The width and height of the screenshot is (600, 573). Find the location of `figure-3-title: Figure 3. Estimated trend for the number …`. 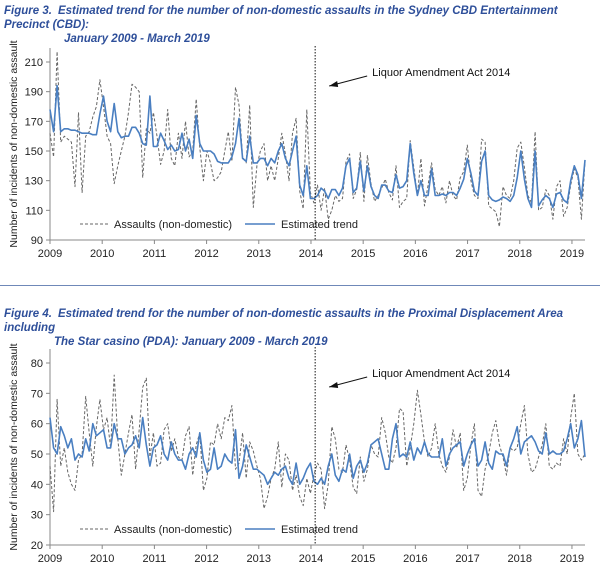

figure-3-title: Figure 3. Estimated trend for the number … is located at coordinates (302, 25).